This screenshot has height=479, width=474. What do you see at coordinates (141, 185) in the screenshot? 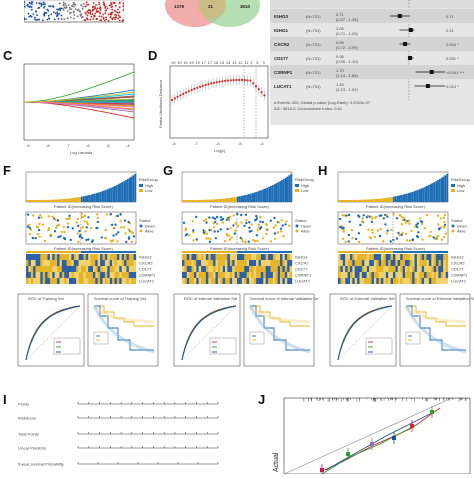
I see `risk-legend-high-swatch` at bounding box center [141, 185].